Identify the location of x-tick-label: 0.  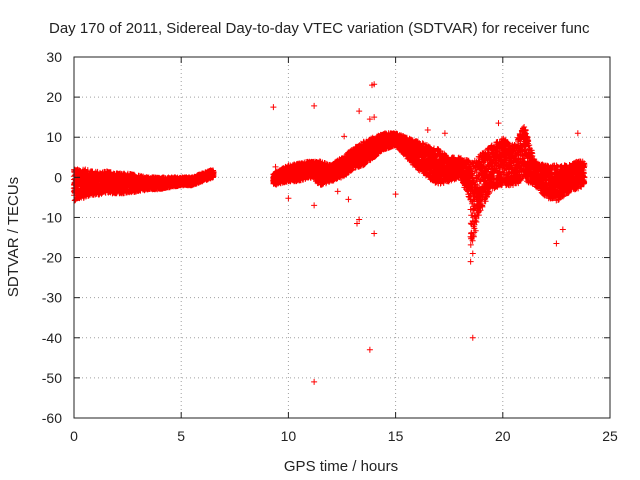
(74, 436).